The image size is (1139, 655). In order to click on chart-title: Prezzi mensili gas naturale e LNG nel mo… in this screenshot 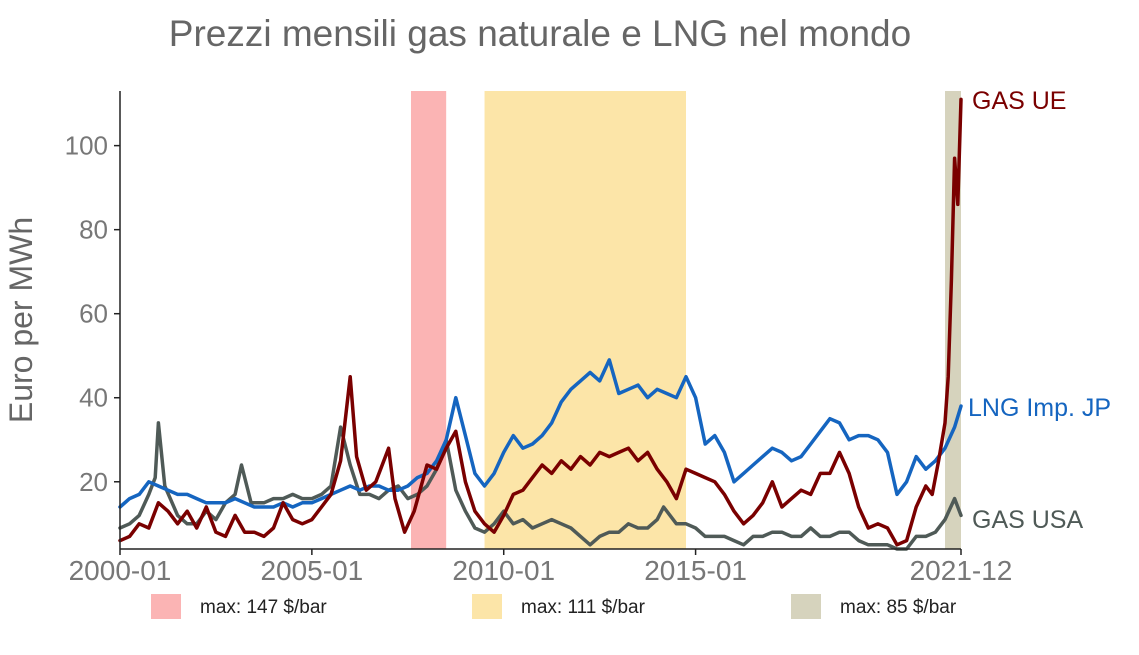, I will do `click(540, 33)`.